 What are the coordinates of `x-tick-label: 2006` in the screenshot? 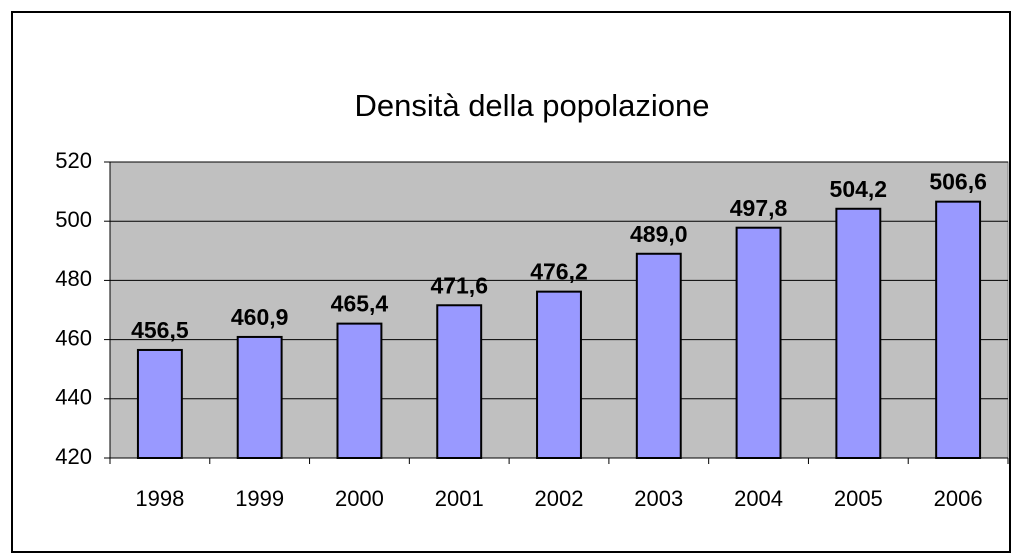 It's located at (958, 498).